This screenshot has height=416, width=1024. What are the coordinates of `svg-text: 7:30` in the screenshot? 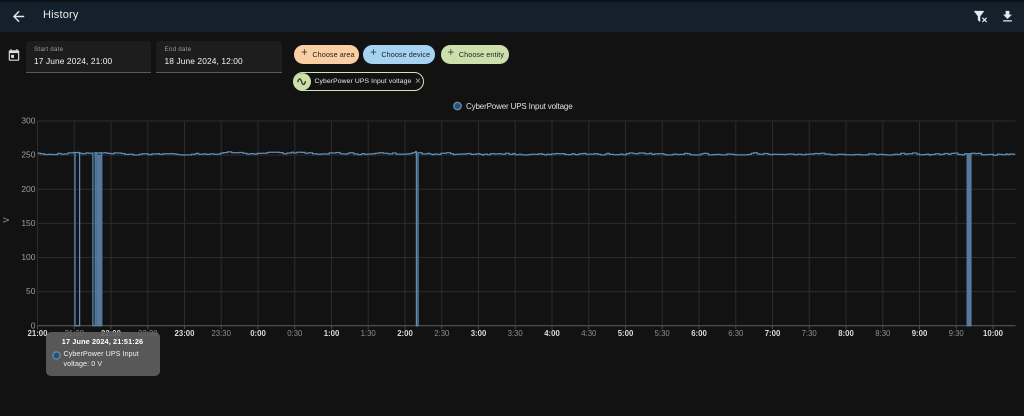 It's located at (810, 333).